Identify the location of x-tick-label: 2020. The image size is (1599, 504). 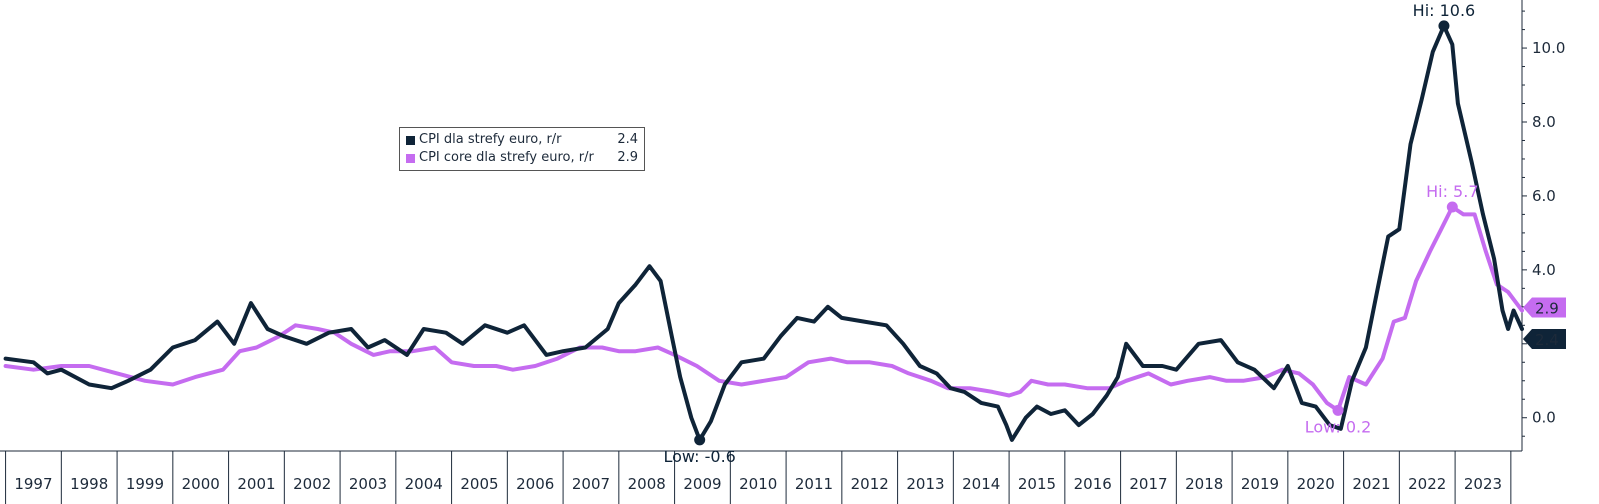
(1316, 484).